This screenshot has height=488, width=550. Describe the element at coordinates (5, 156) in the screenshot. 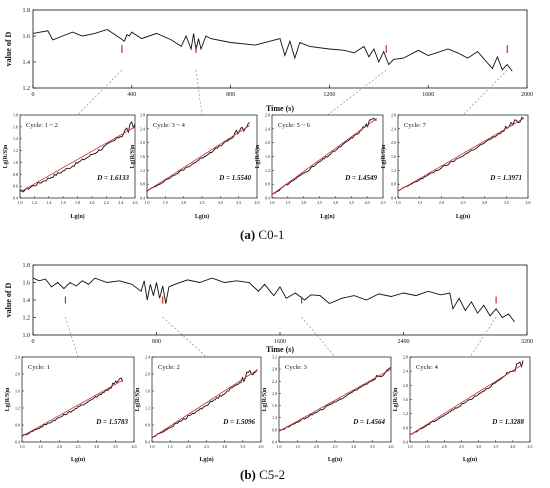

I see `panel-a-sub-1-ylabel: Lg(R/S)n` at that location.